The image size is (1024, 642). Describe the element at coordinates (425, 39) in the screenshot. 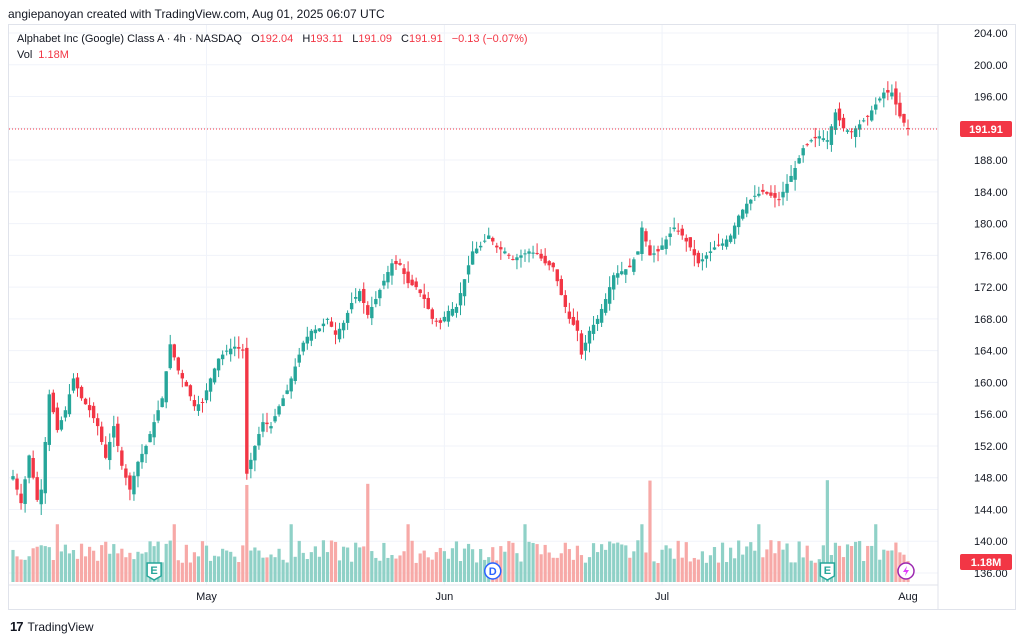

I see `legend-close-value: 191.91` at that location.